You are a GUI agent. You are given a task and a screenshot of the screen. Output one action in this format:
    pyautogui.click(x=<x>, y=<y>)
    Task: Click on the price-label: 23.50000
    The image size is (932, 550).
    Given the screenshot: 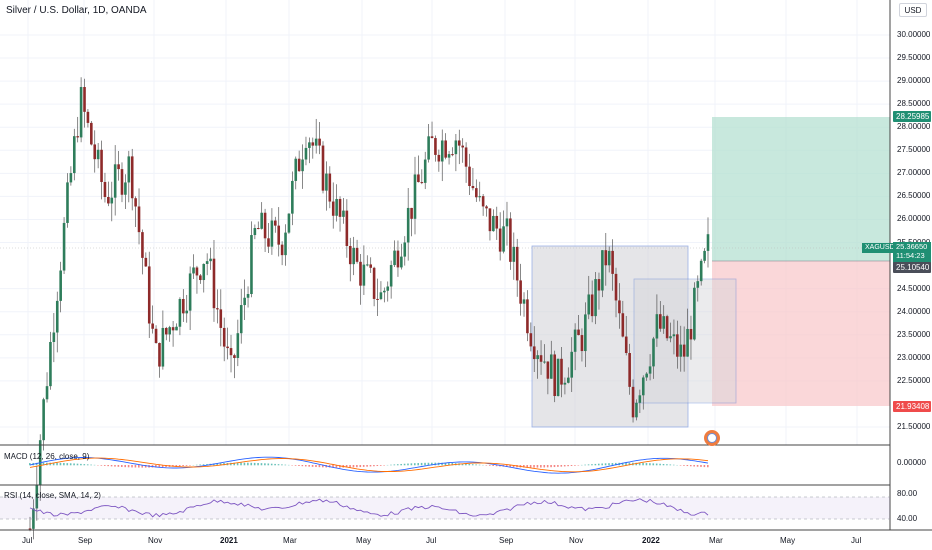 What is the action you would take?
    pyautogui.click(x=914, y=334)
    